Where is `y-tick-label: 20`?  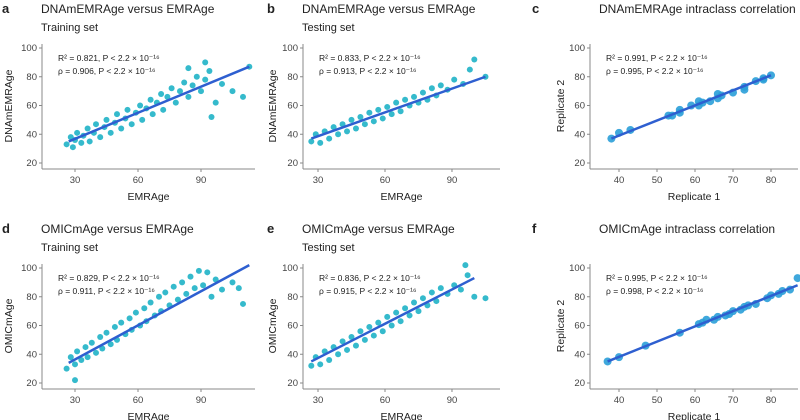
y-tick-label: 20 is located at coordinates (31, 163).